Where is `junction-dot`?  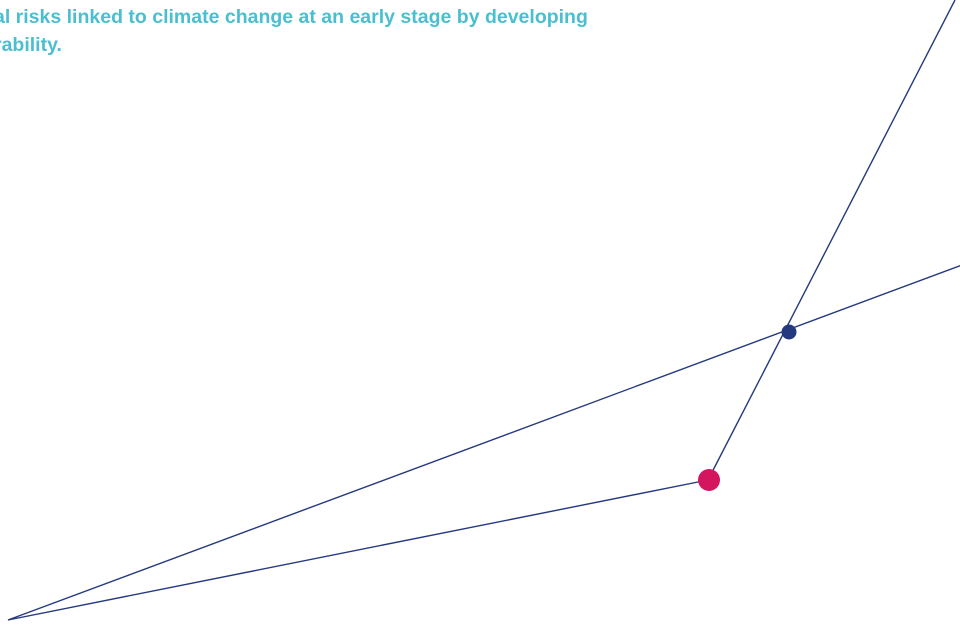
junction-dot is located at coordinates (789, 332).